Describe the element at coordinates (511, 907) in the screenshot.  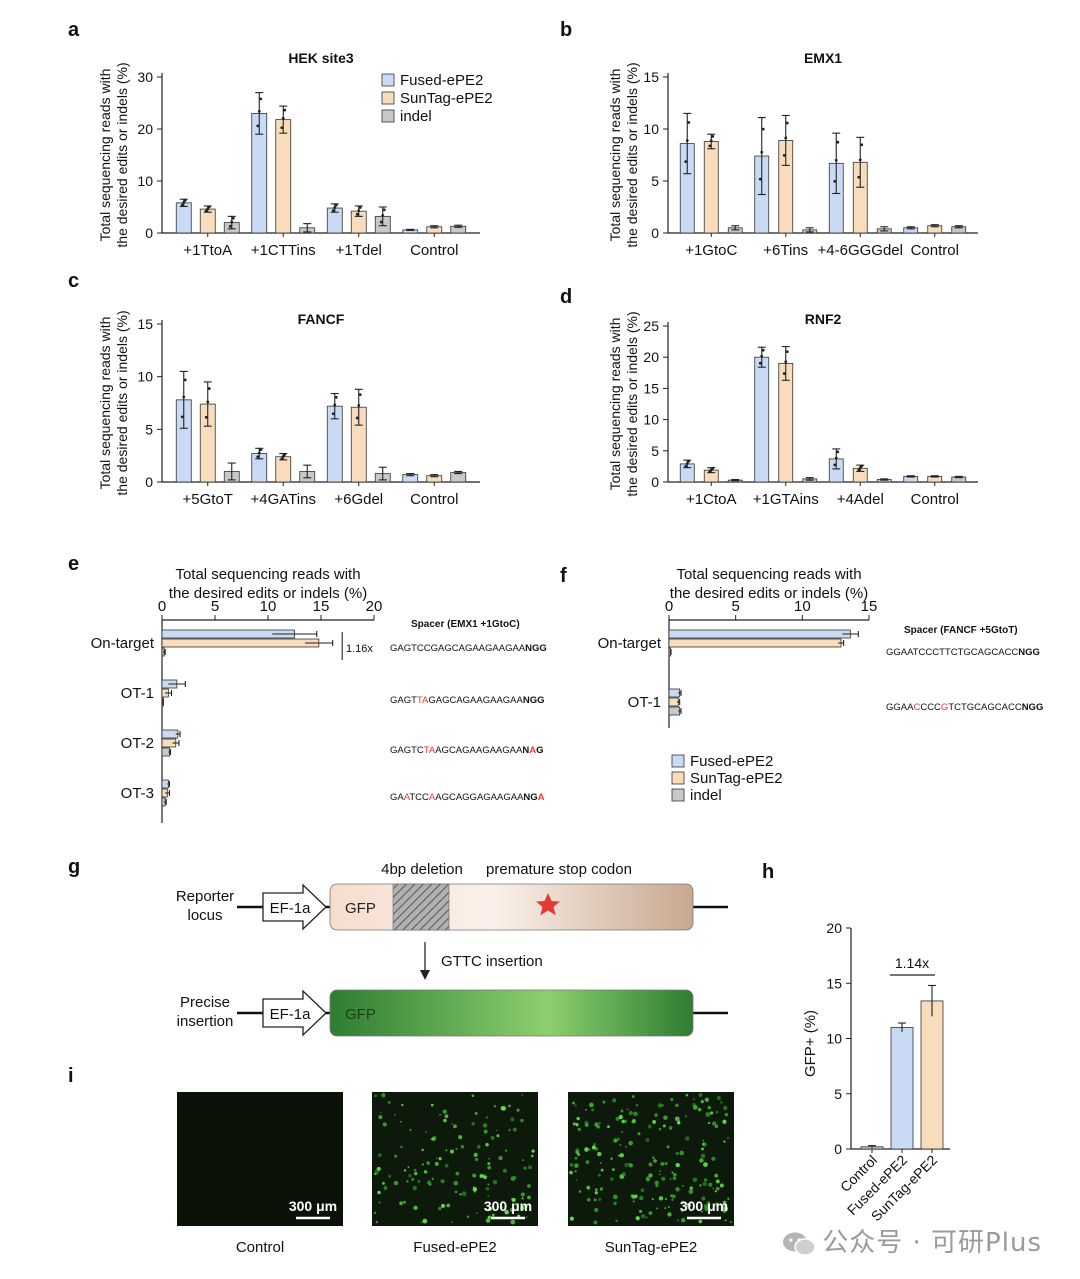
I see `gfp-gene-box` at that location.